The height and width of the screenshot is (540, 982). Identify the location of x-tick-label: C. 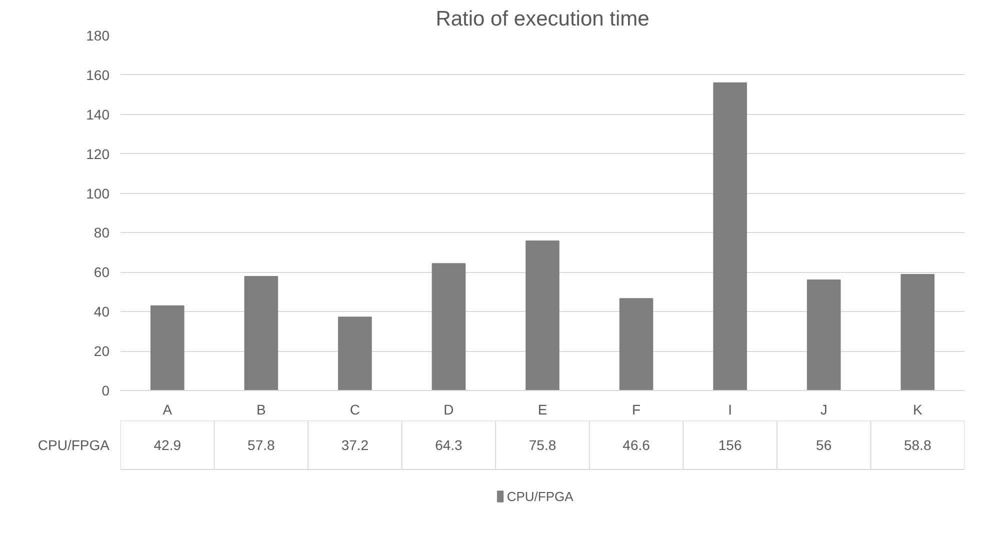
(355, 410).